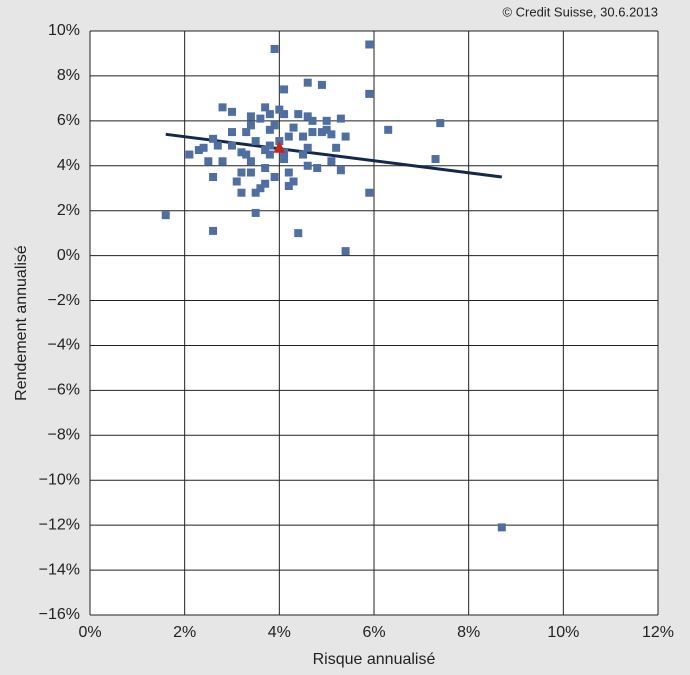 The width and height of the screenshot is (690, 675). Describe the element at coordinates (68, 210) in the screenshot. I see `y-tick-label: 2%` at that location.